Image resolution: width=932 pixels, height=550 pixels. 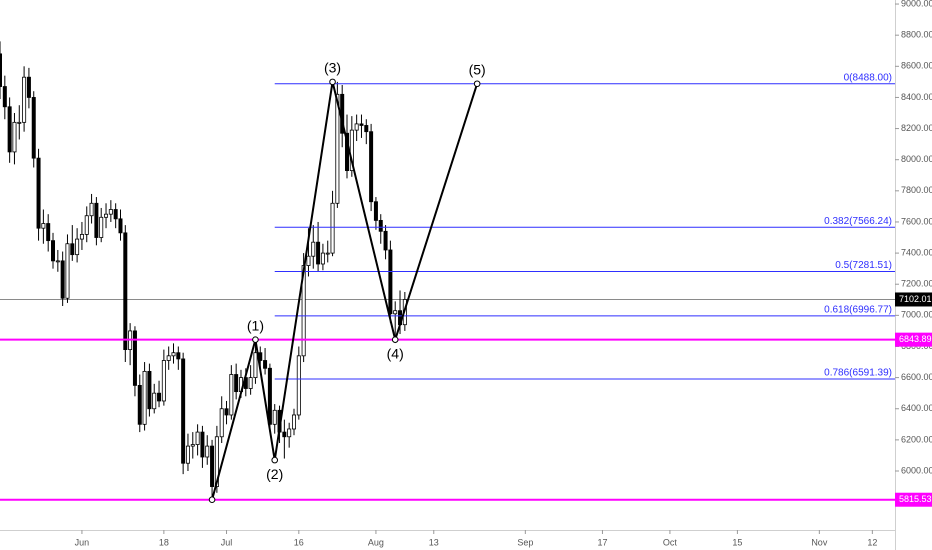 I want to click on last-price-label: 7102.01, so click(x=915, y=299).